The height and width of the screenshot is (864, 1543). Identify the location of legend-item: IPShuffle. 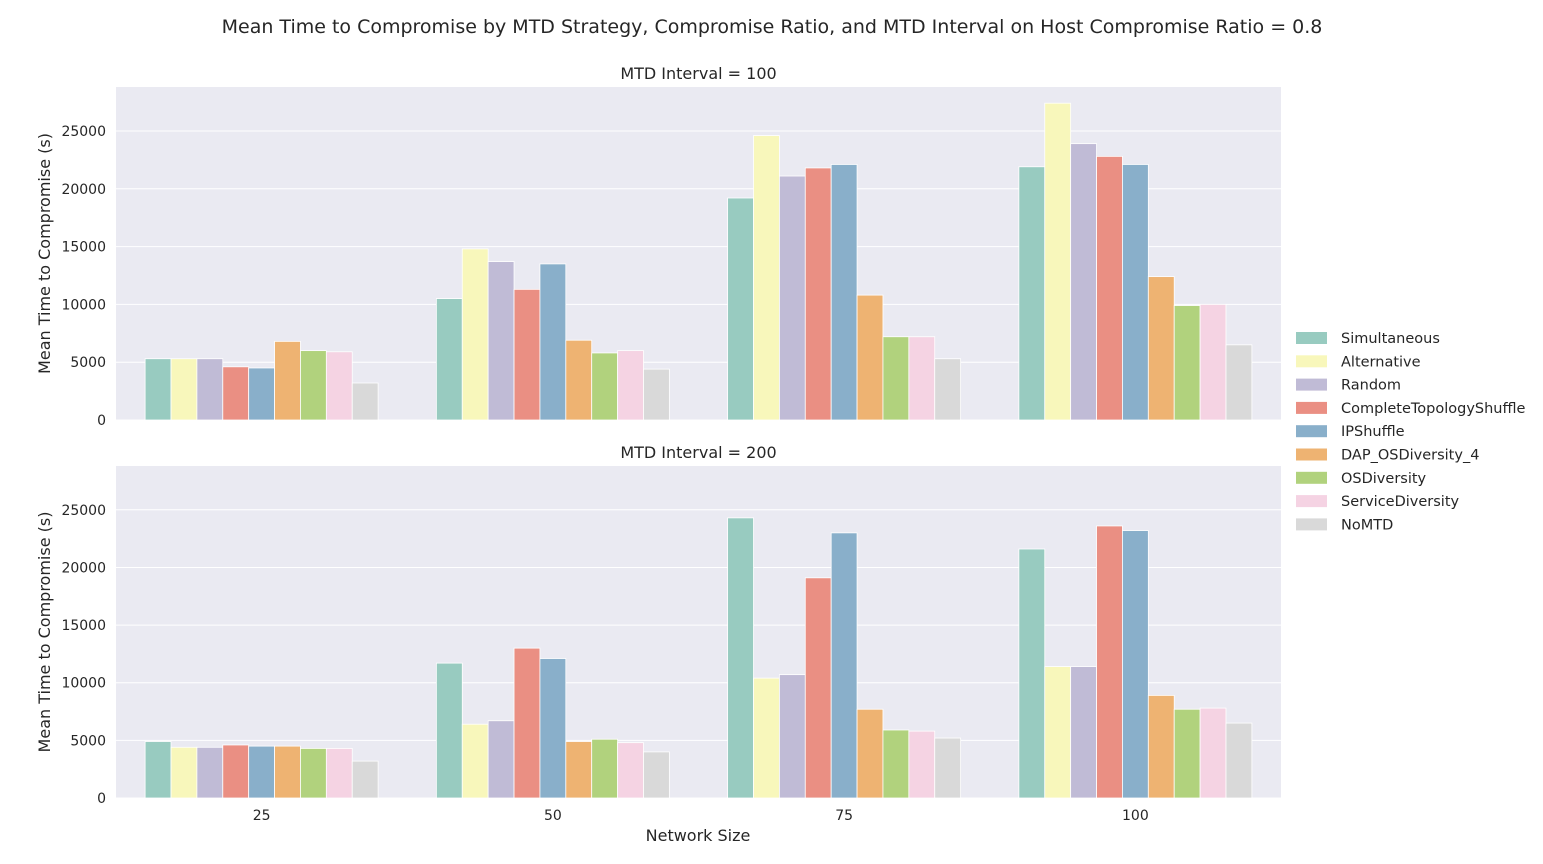
(1350, 432).